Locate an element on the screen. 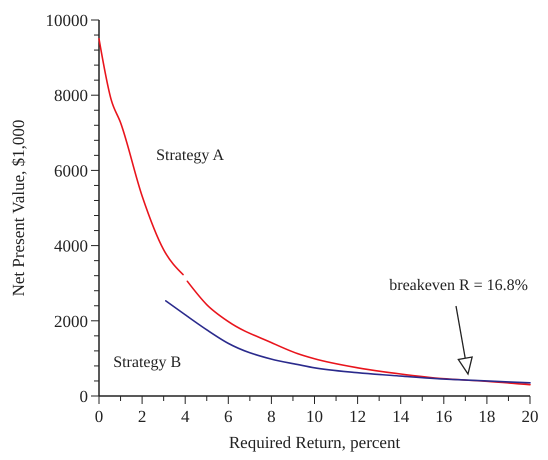 The height and width of the screenshot is (460, 548). annotation: breakeven R = 16.8% is located at coordinates (458, 285).